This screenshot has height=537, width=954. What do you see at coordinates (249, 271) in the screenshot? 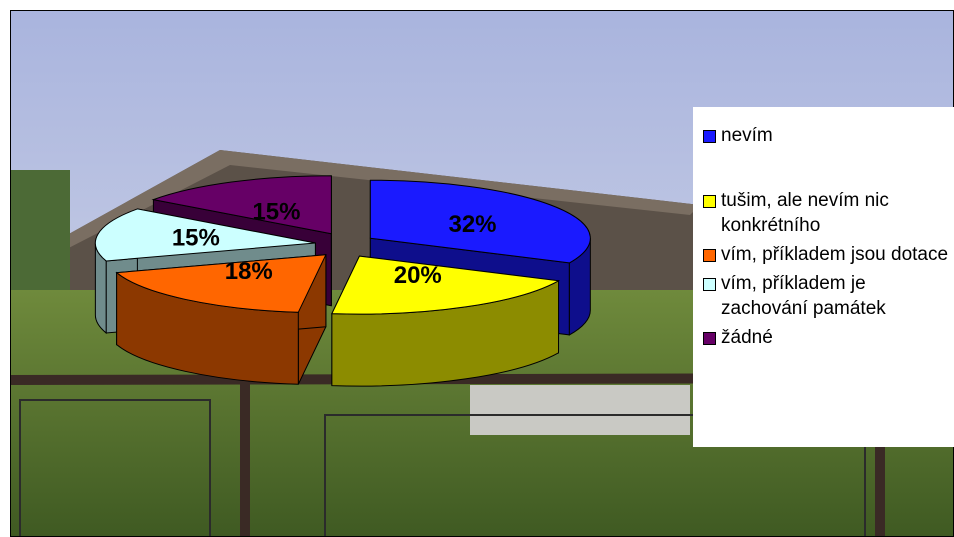
I see `data-label: 18%` at bounding box center [249, 271].